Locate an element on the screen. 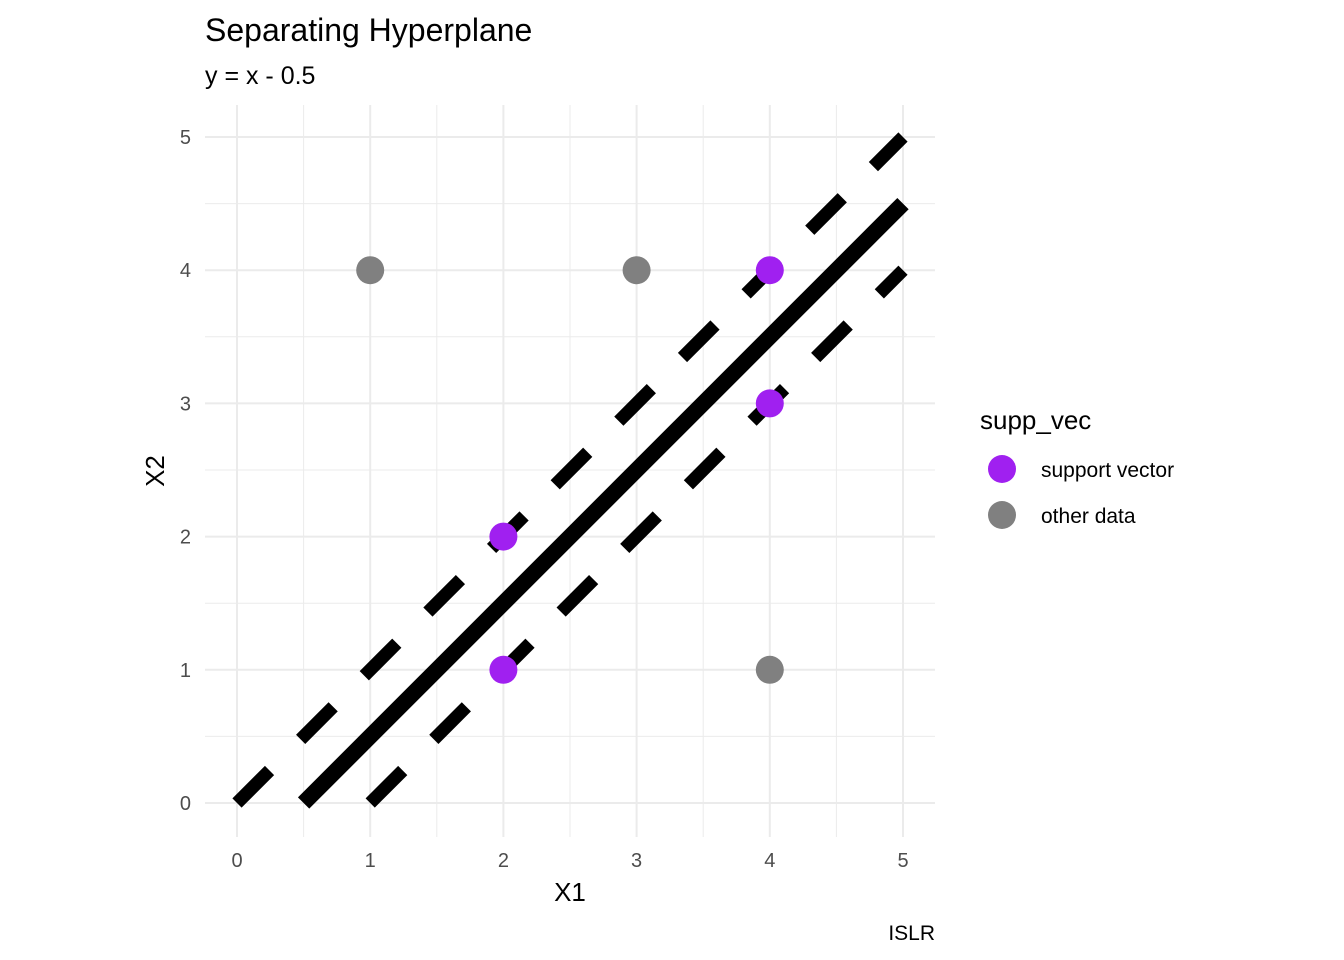 The width and height of the screenshot is (1344, 960). y-axis-title: X2 is located at coordinates (155, 471).